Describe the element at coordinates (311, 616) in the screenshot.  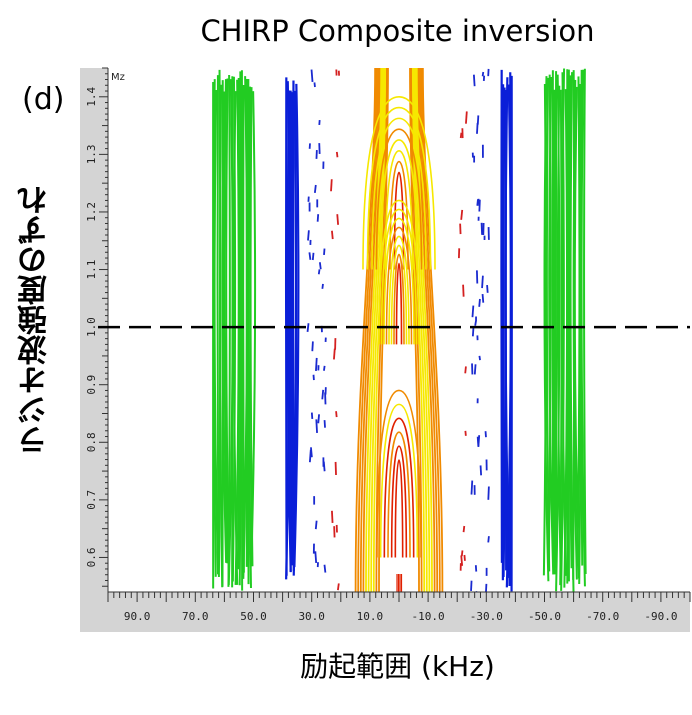
I see `x-tick-label: 30.0` at that location.